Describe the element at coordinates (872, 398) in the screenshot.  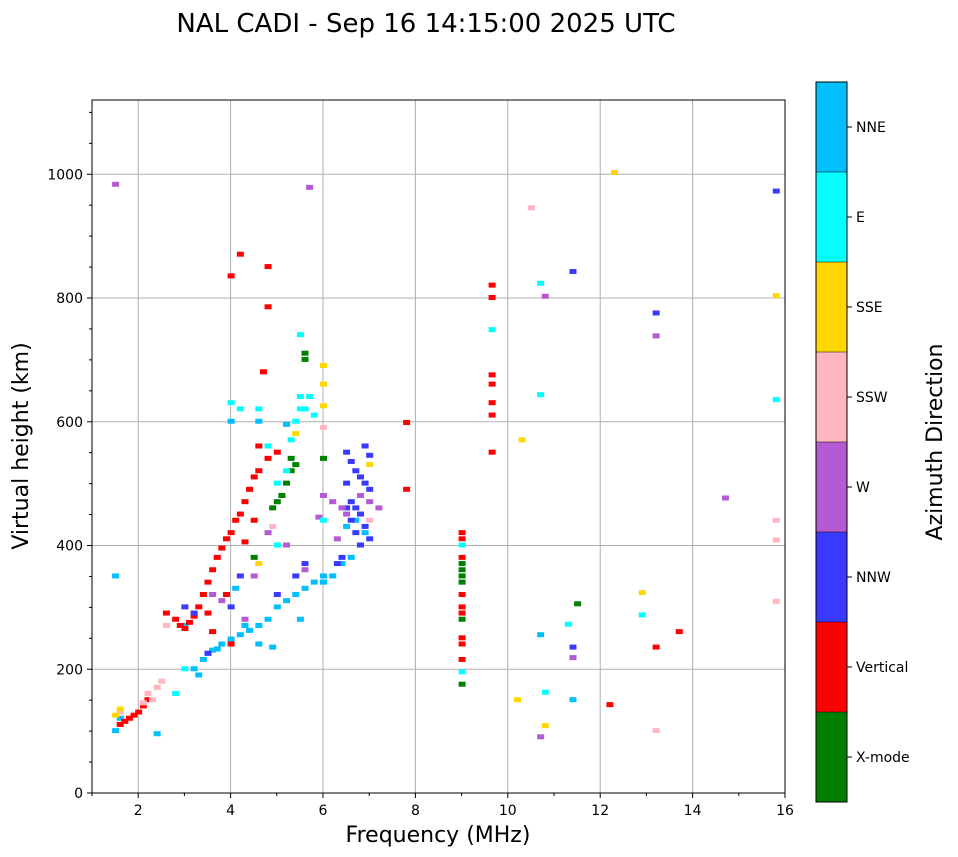
I see `colorbar-label-ssw: SSW` at that location.